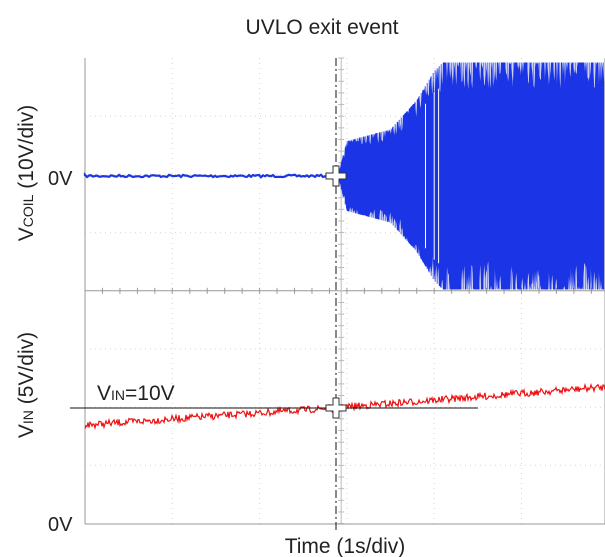 This screenshot has width=605, height=557. What do you see at coordinates (60, 525) in the screenshot?
I see `vin-zero-label: 0V` at bounding box center [60, 525].